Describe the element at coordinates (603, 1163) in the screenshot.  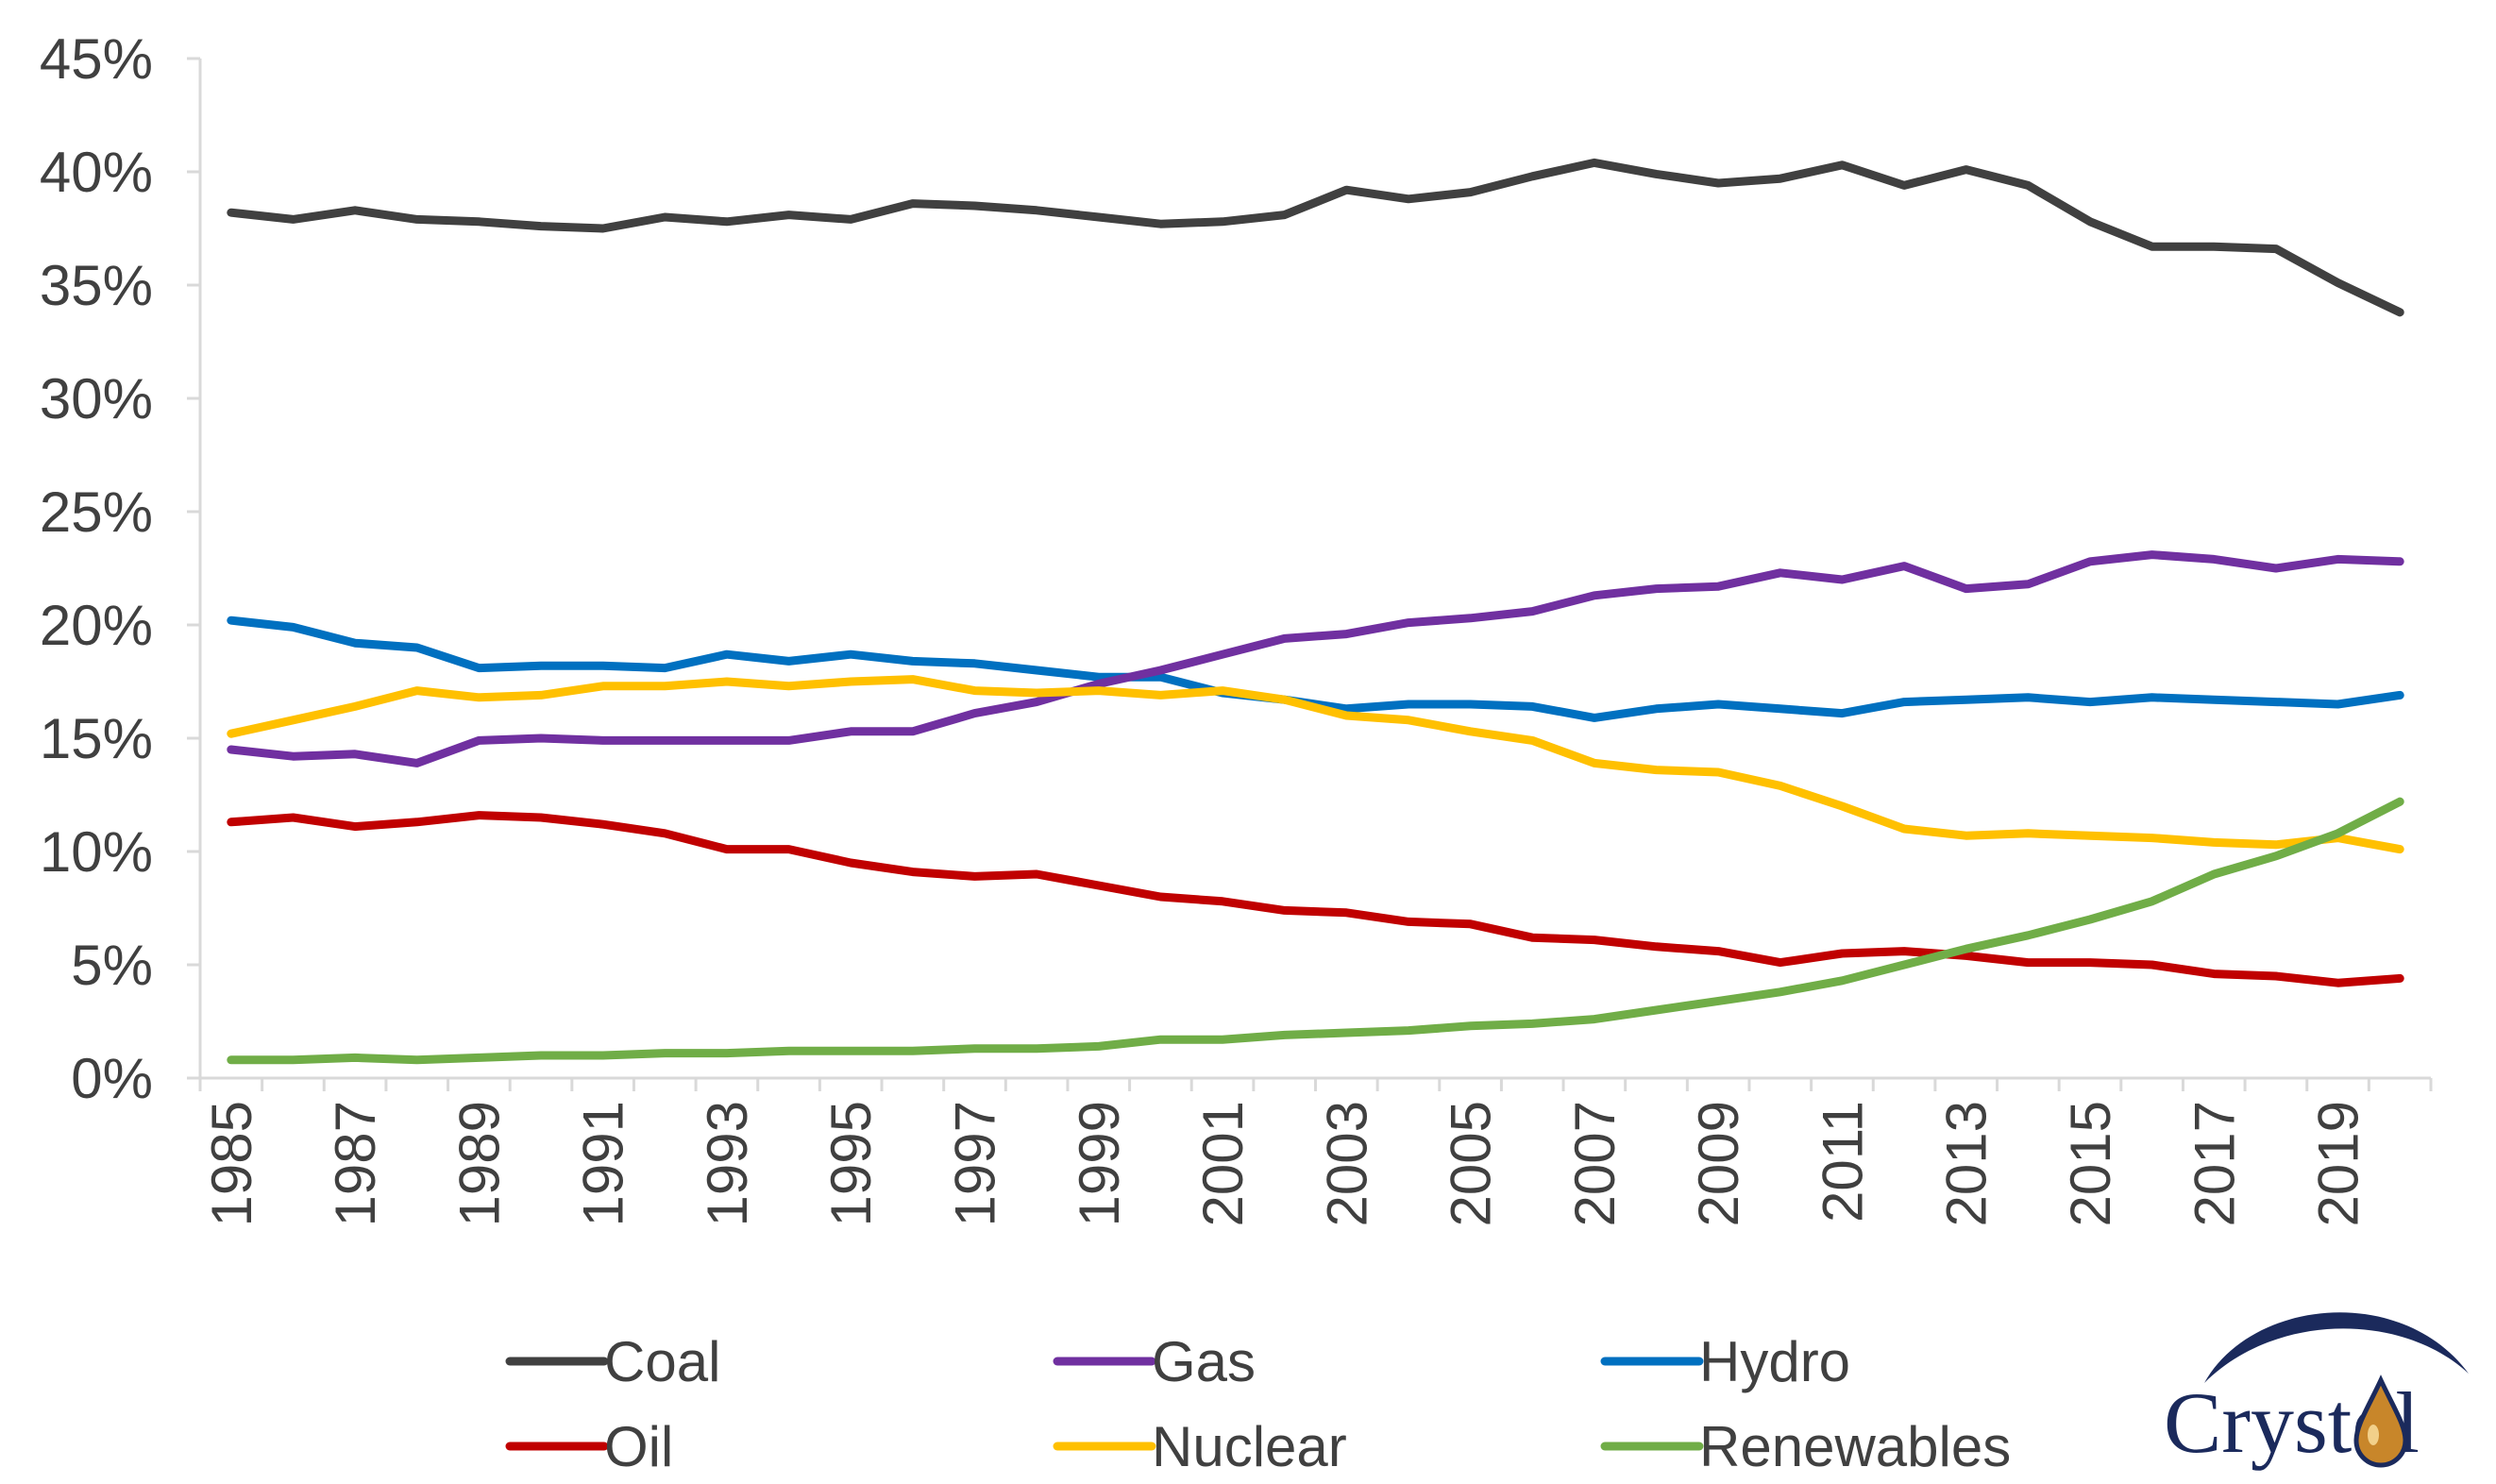
I see `x-tick-label: 1991` at that location.